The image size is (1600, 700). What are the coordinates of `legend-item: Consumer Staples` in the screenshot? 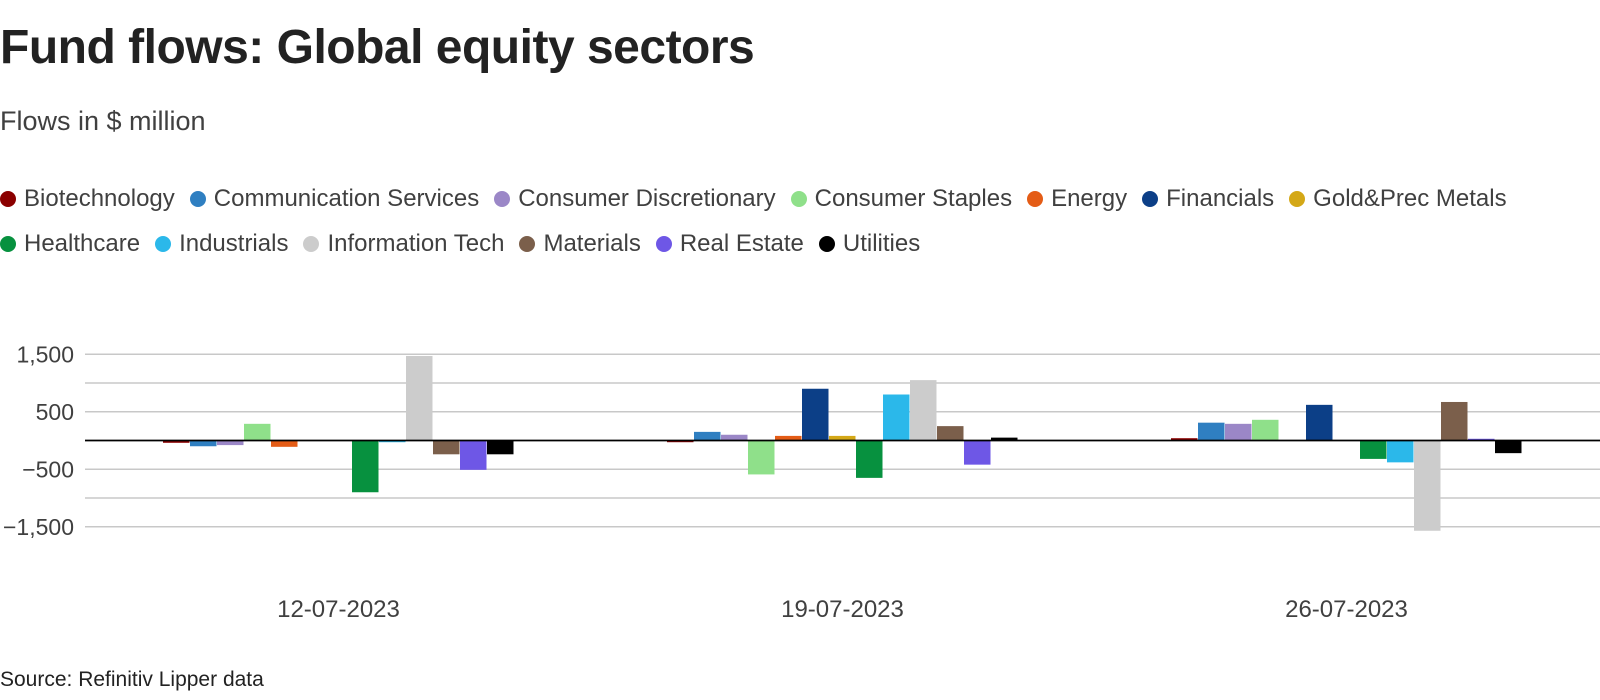 It's located at (901, 199).